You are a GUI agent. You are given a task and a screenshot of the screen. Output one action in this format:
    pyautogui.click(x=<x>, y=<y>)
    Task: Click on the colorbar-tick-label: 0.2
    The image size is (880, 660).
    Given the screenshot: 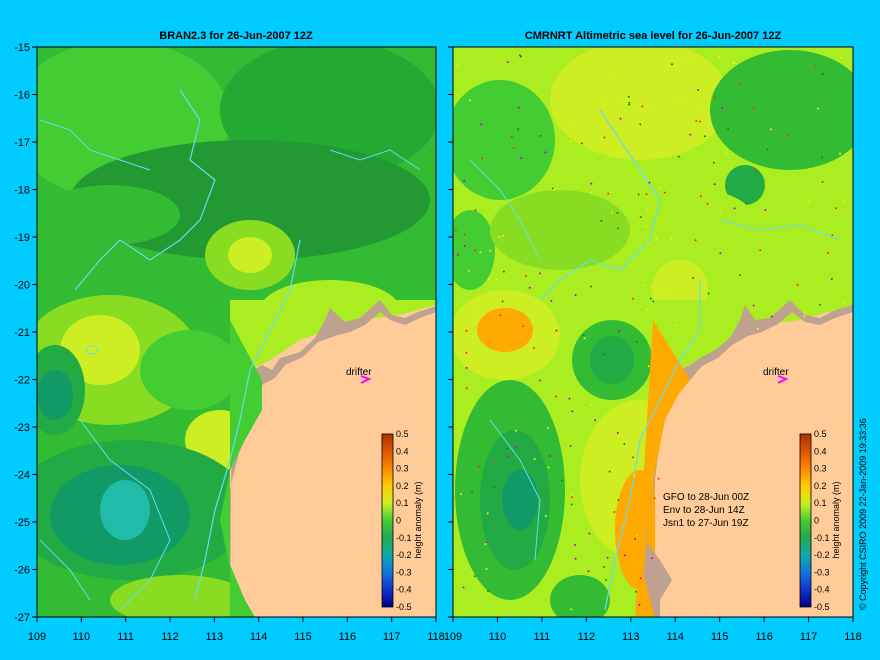 What is the action you would take?
    pyautogui.click(x=820, y=486)
    